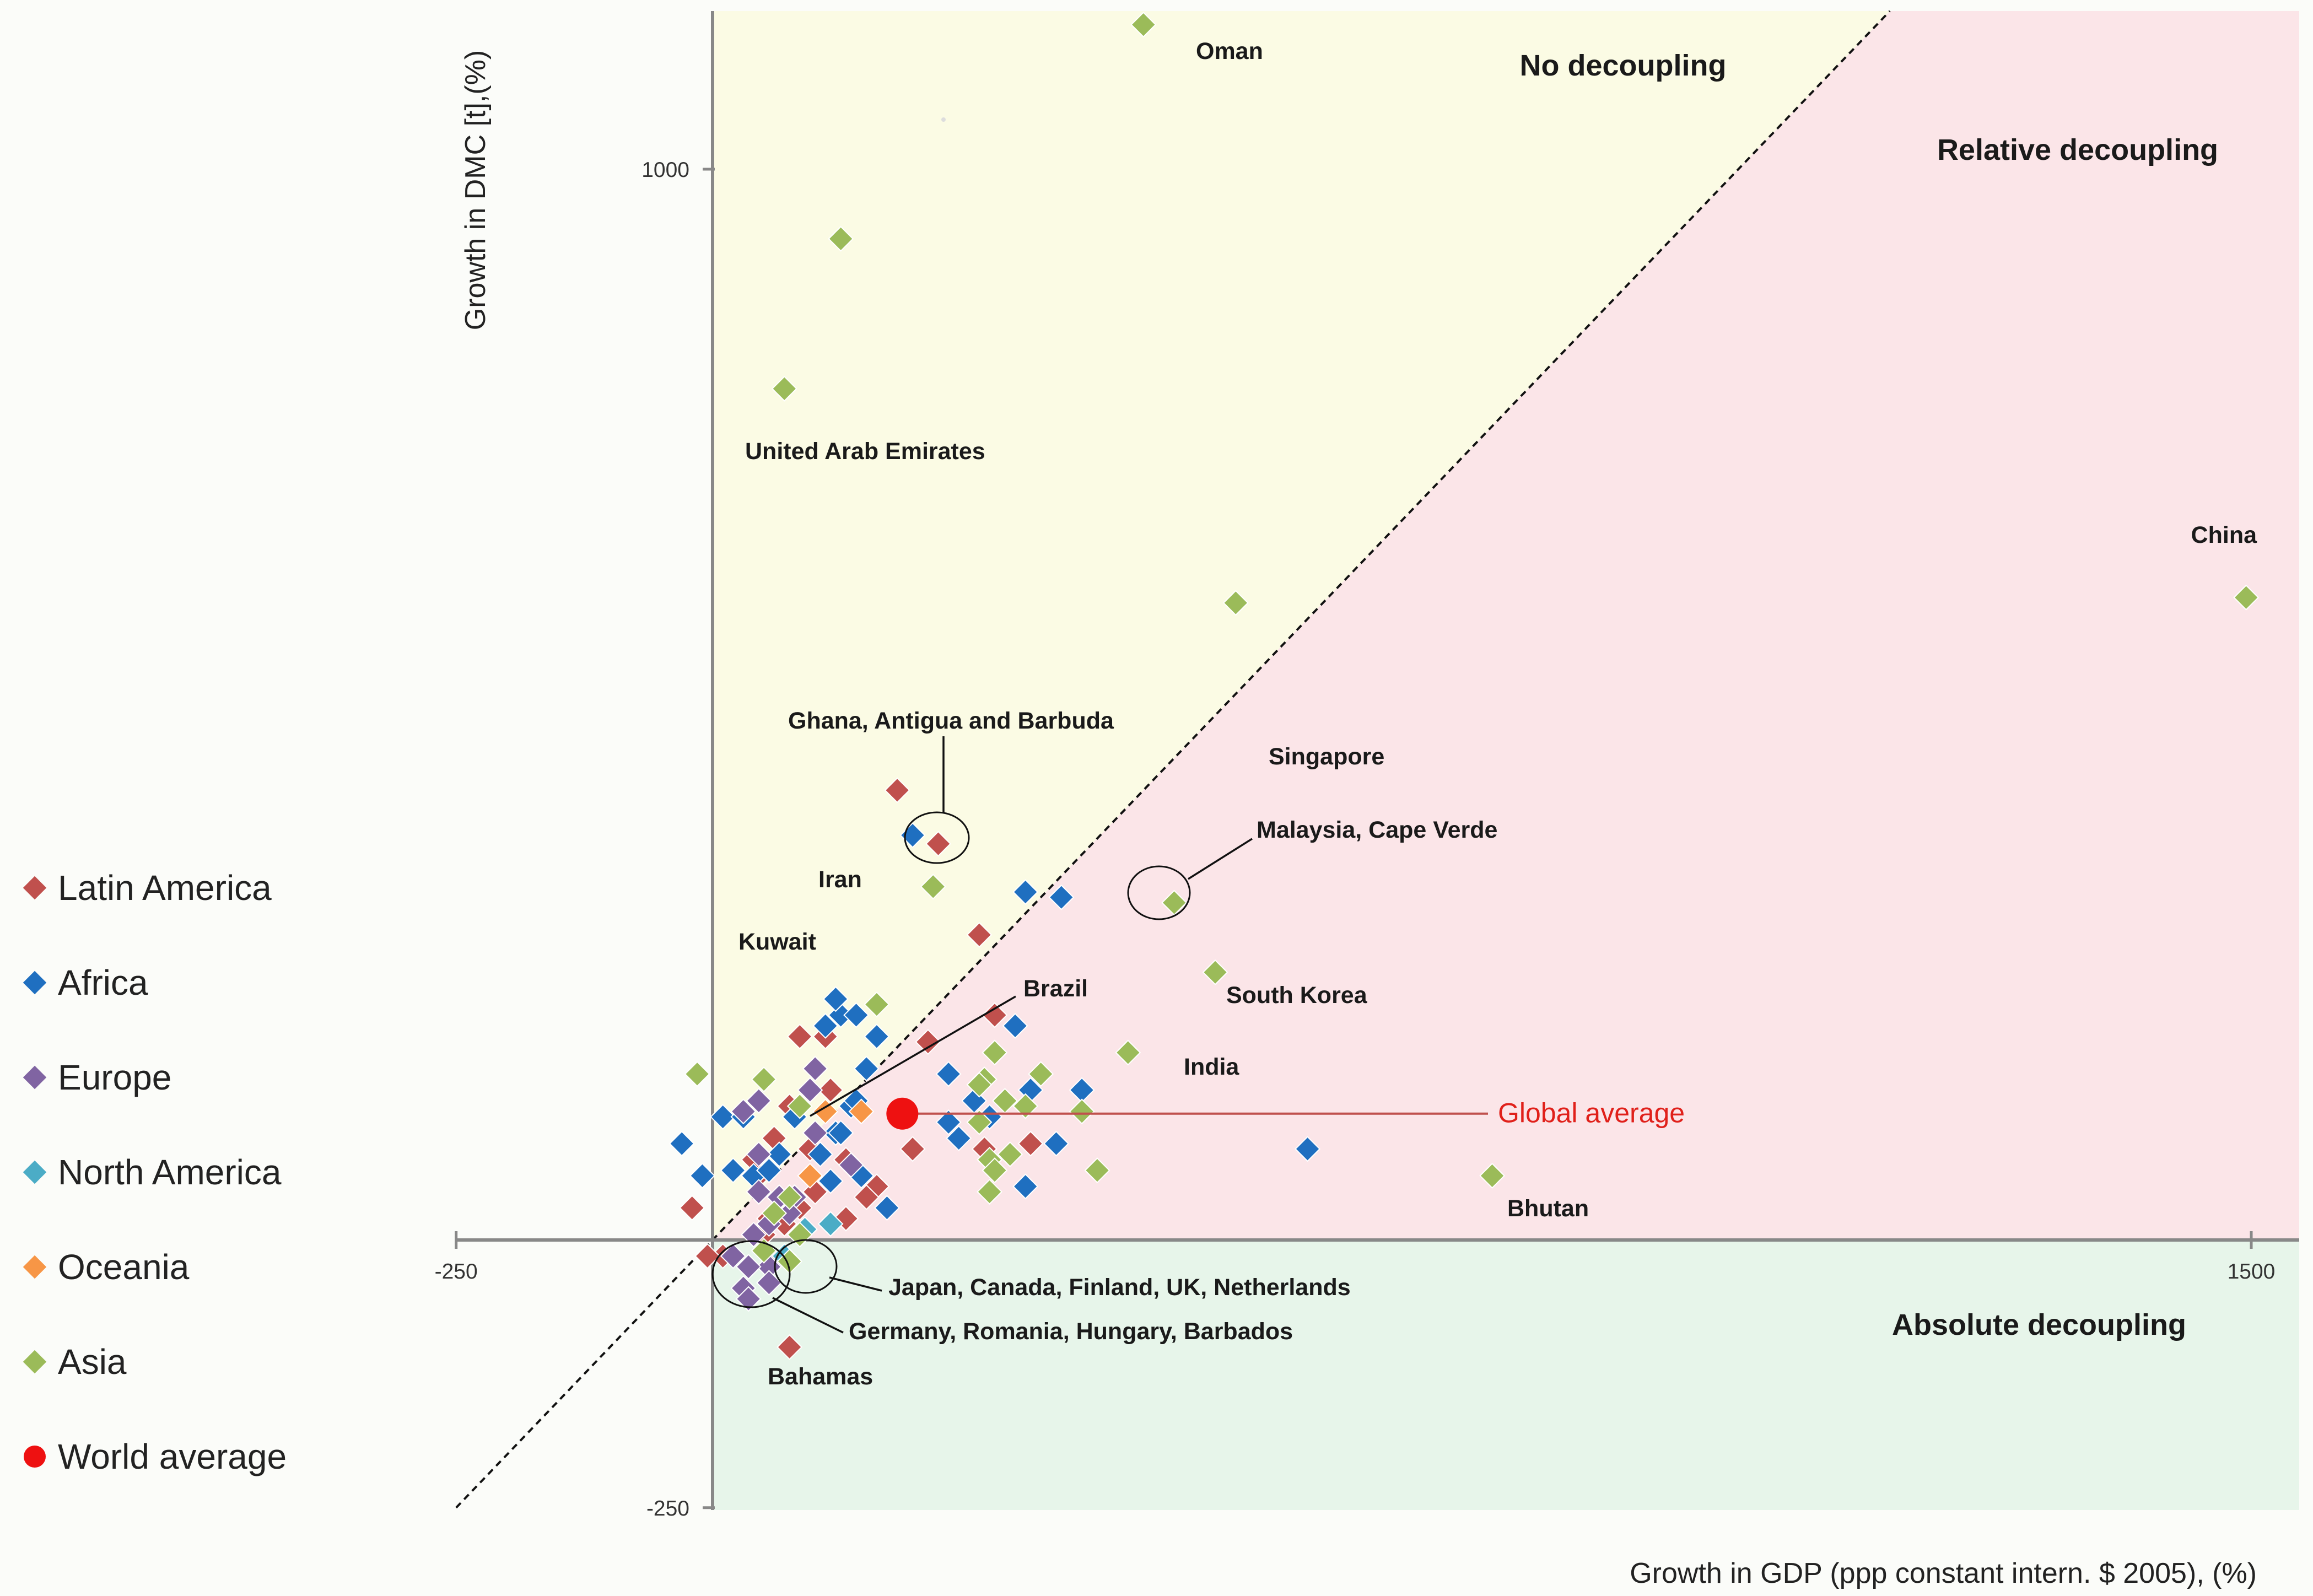 The height and width of the screenshot is (1596, 2313). Describe the element at coordinates (1159, 892) in the screenshot. I see `malaysia-callout-ellipse` at that location.